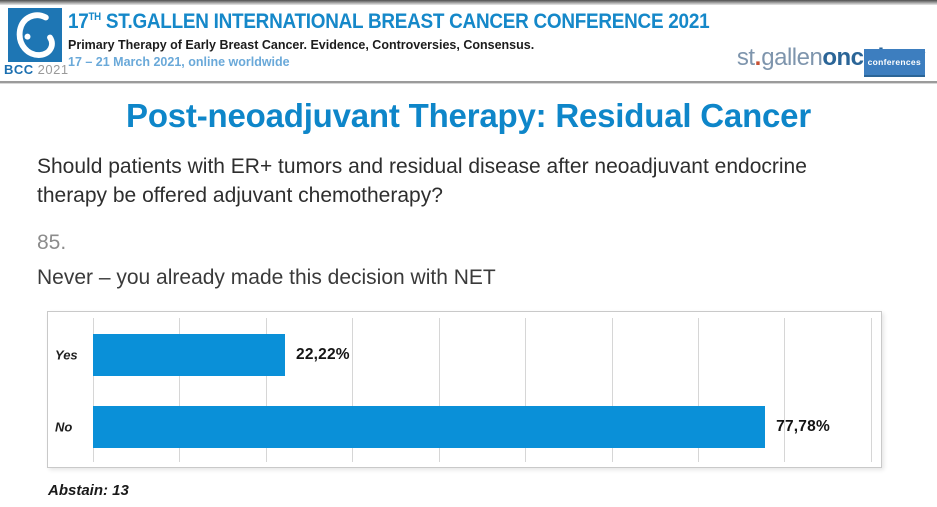 Image resolution: width=937 pixels, height=507 pixels. I want to click on header-divider, so click(468, 82).